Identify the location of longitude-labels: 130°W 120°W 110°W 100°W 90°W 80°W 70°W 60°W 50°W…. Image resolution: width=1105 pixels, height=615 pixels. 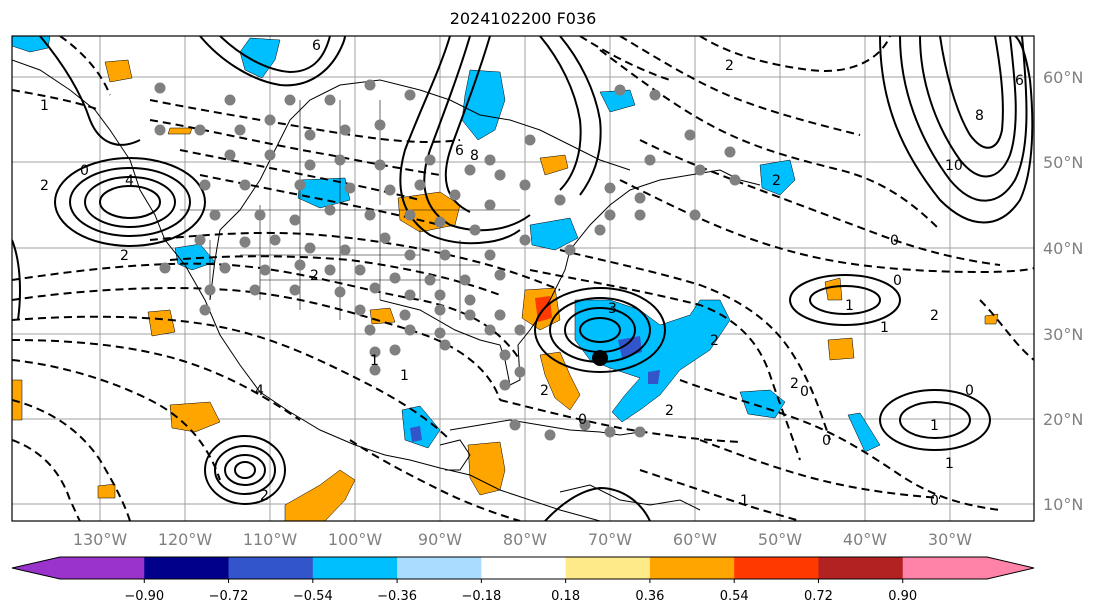
(522, 539).